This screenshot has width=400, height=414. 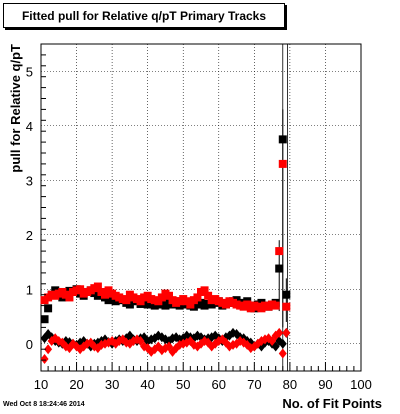 I want to click on x-axis-label: No. of Fit Points, so click(x=332, y=403).